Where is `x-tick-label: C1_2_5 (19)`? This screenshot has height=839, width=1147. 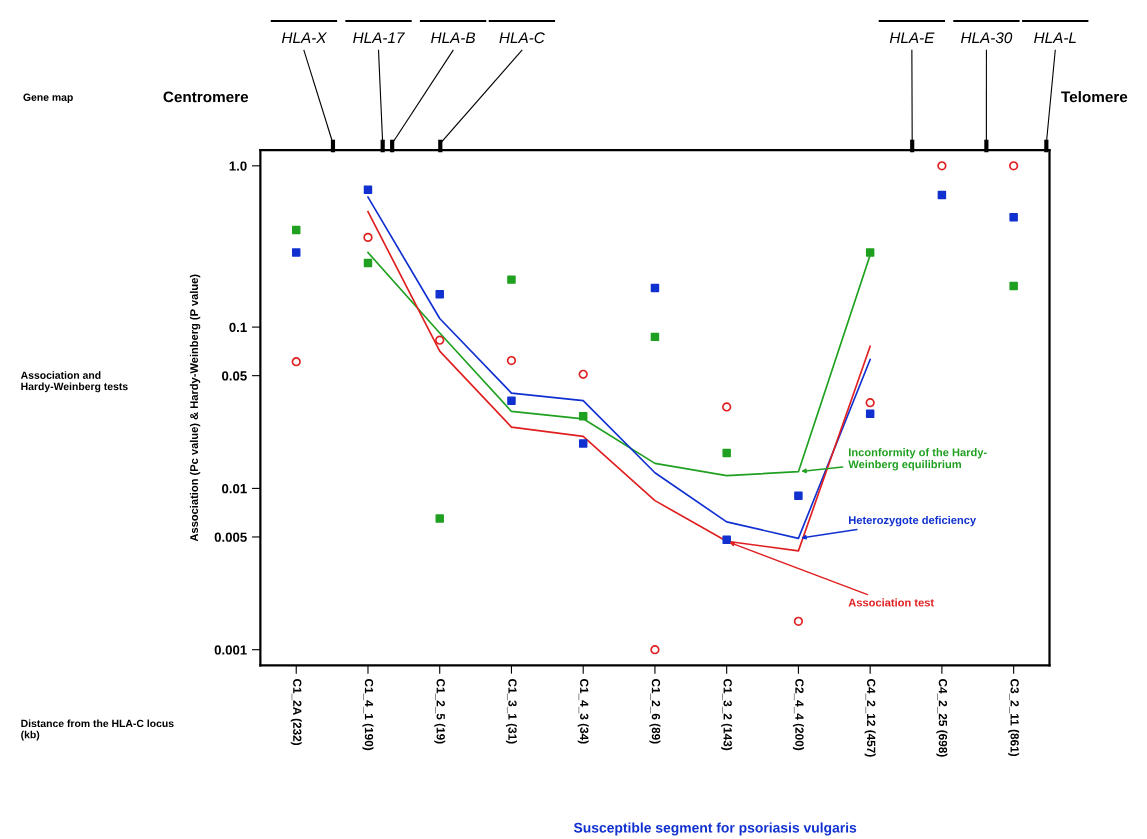 x-tick-label: C1_2_5 (19) is located at coordinates (440, 711).